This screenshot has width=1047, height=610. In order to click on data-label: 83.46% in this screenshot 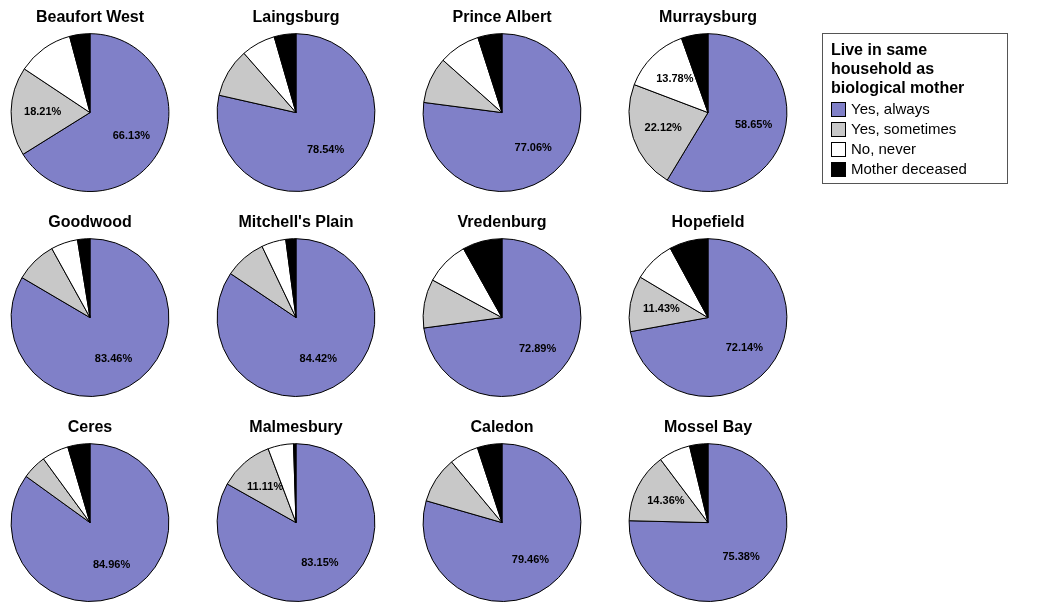, I will do `click(113, 357)`.